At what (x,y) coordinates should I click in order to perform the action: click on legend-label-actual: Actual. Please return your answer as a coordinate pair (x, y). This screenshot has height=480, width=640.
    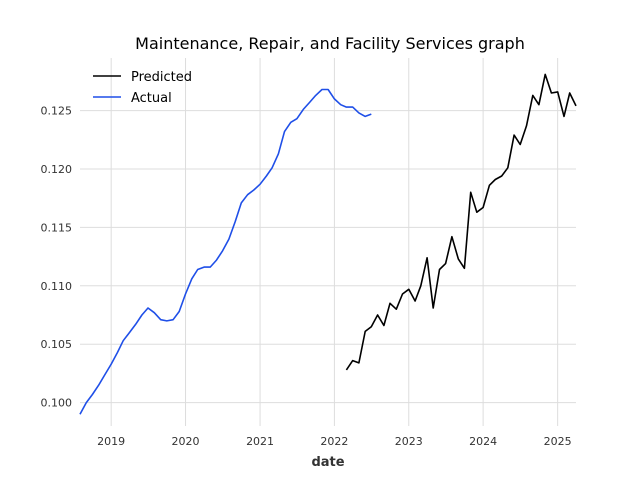
    Looking at the image, I should click on (151, 98).